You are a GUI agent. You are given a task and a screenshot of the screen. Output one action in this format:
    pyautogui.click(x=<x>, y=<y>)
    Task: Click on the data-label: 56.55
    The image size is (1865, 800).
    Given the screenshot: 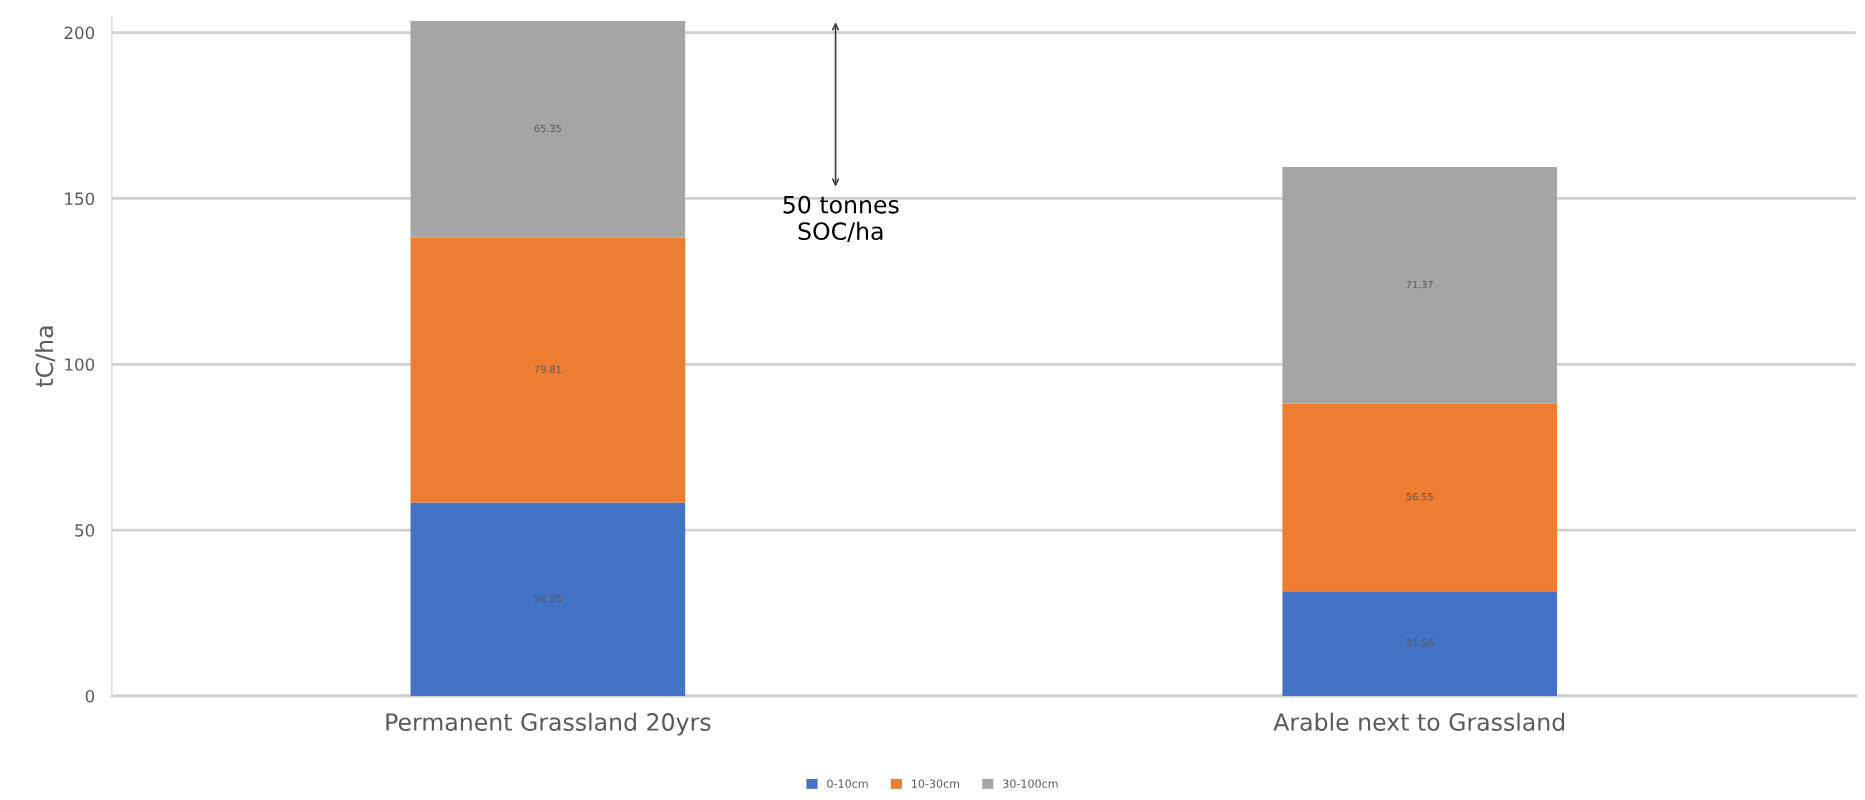 What is the action you would take?
    pyautogui.click(x=1419, y=496)
    